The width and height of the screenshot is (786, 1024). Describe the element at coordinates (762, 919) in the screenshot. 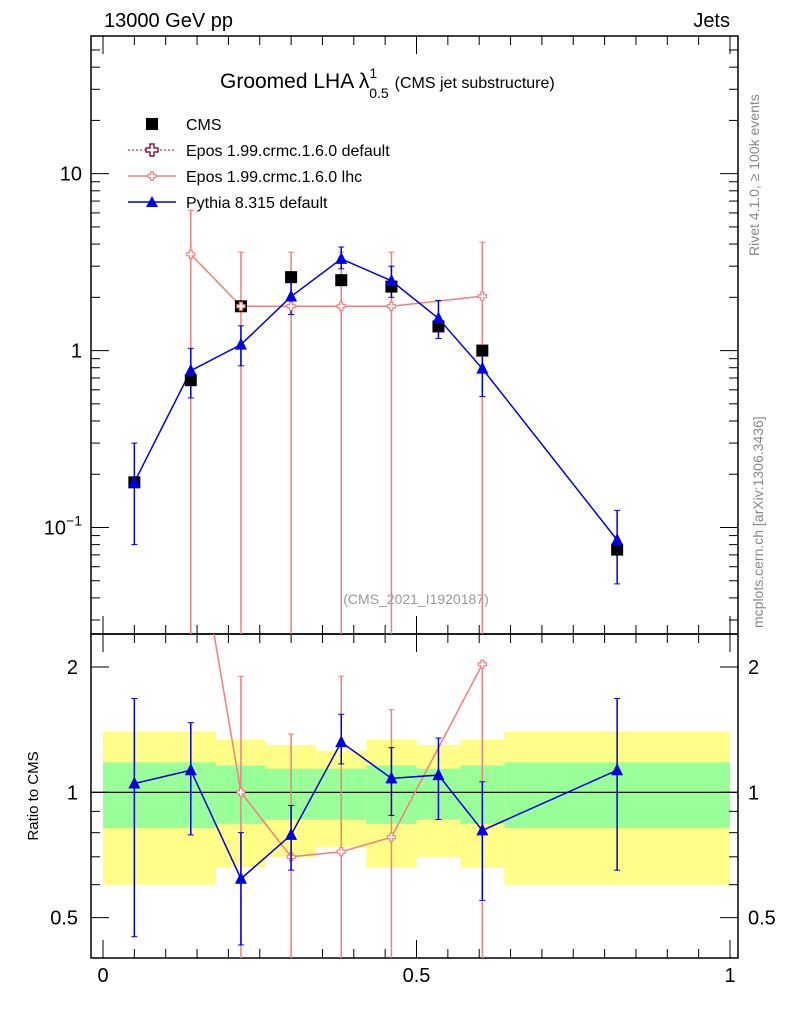

I see `ratio-tick-label-right: 0.5` at that location.